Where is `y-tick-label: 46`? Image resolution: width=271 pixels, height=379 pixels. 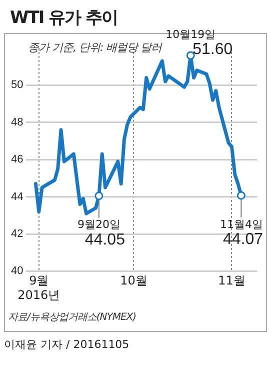
y-tick-label: 46 is located at coordinates (17, 160).